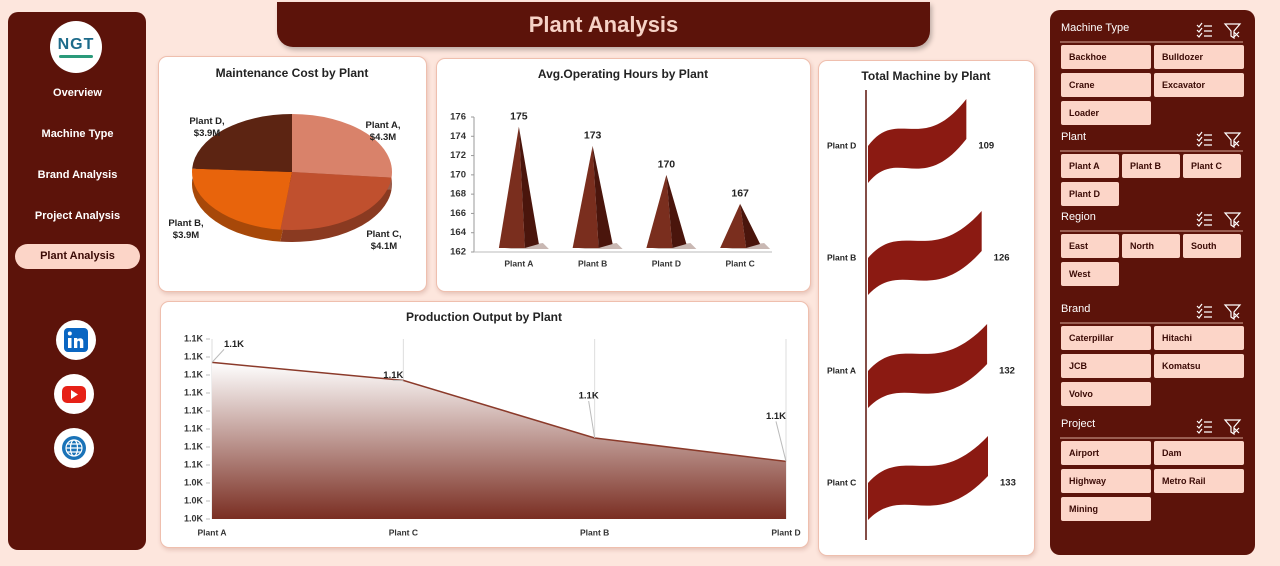 This screenshot has height=566, width=1280. I want to click on nav-item: Plant Analysis, so click(77, 256).